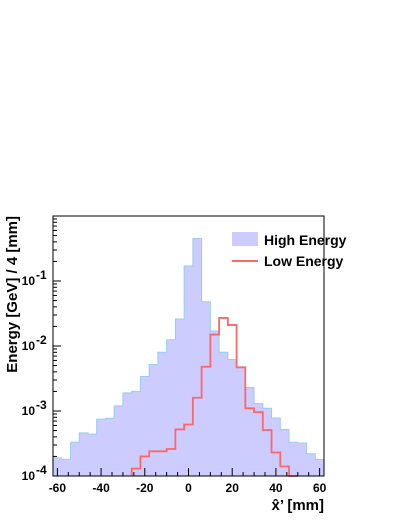  I want to click on legend-swatch-high-energy, so click(245, 239).